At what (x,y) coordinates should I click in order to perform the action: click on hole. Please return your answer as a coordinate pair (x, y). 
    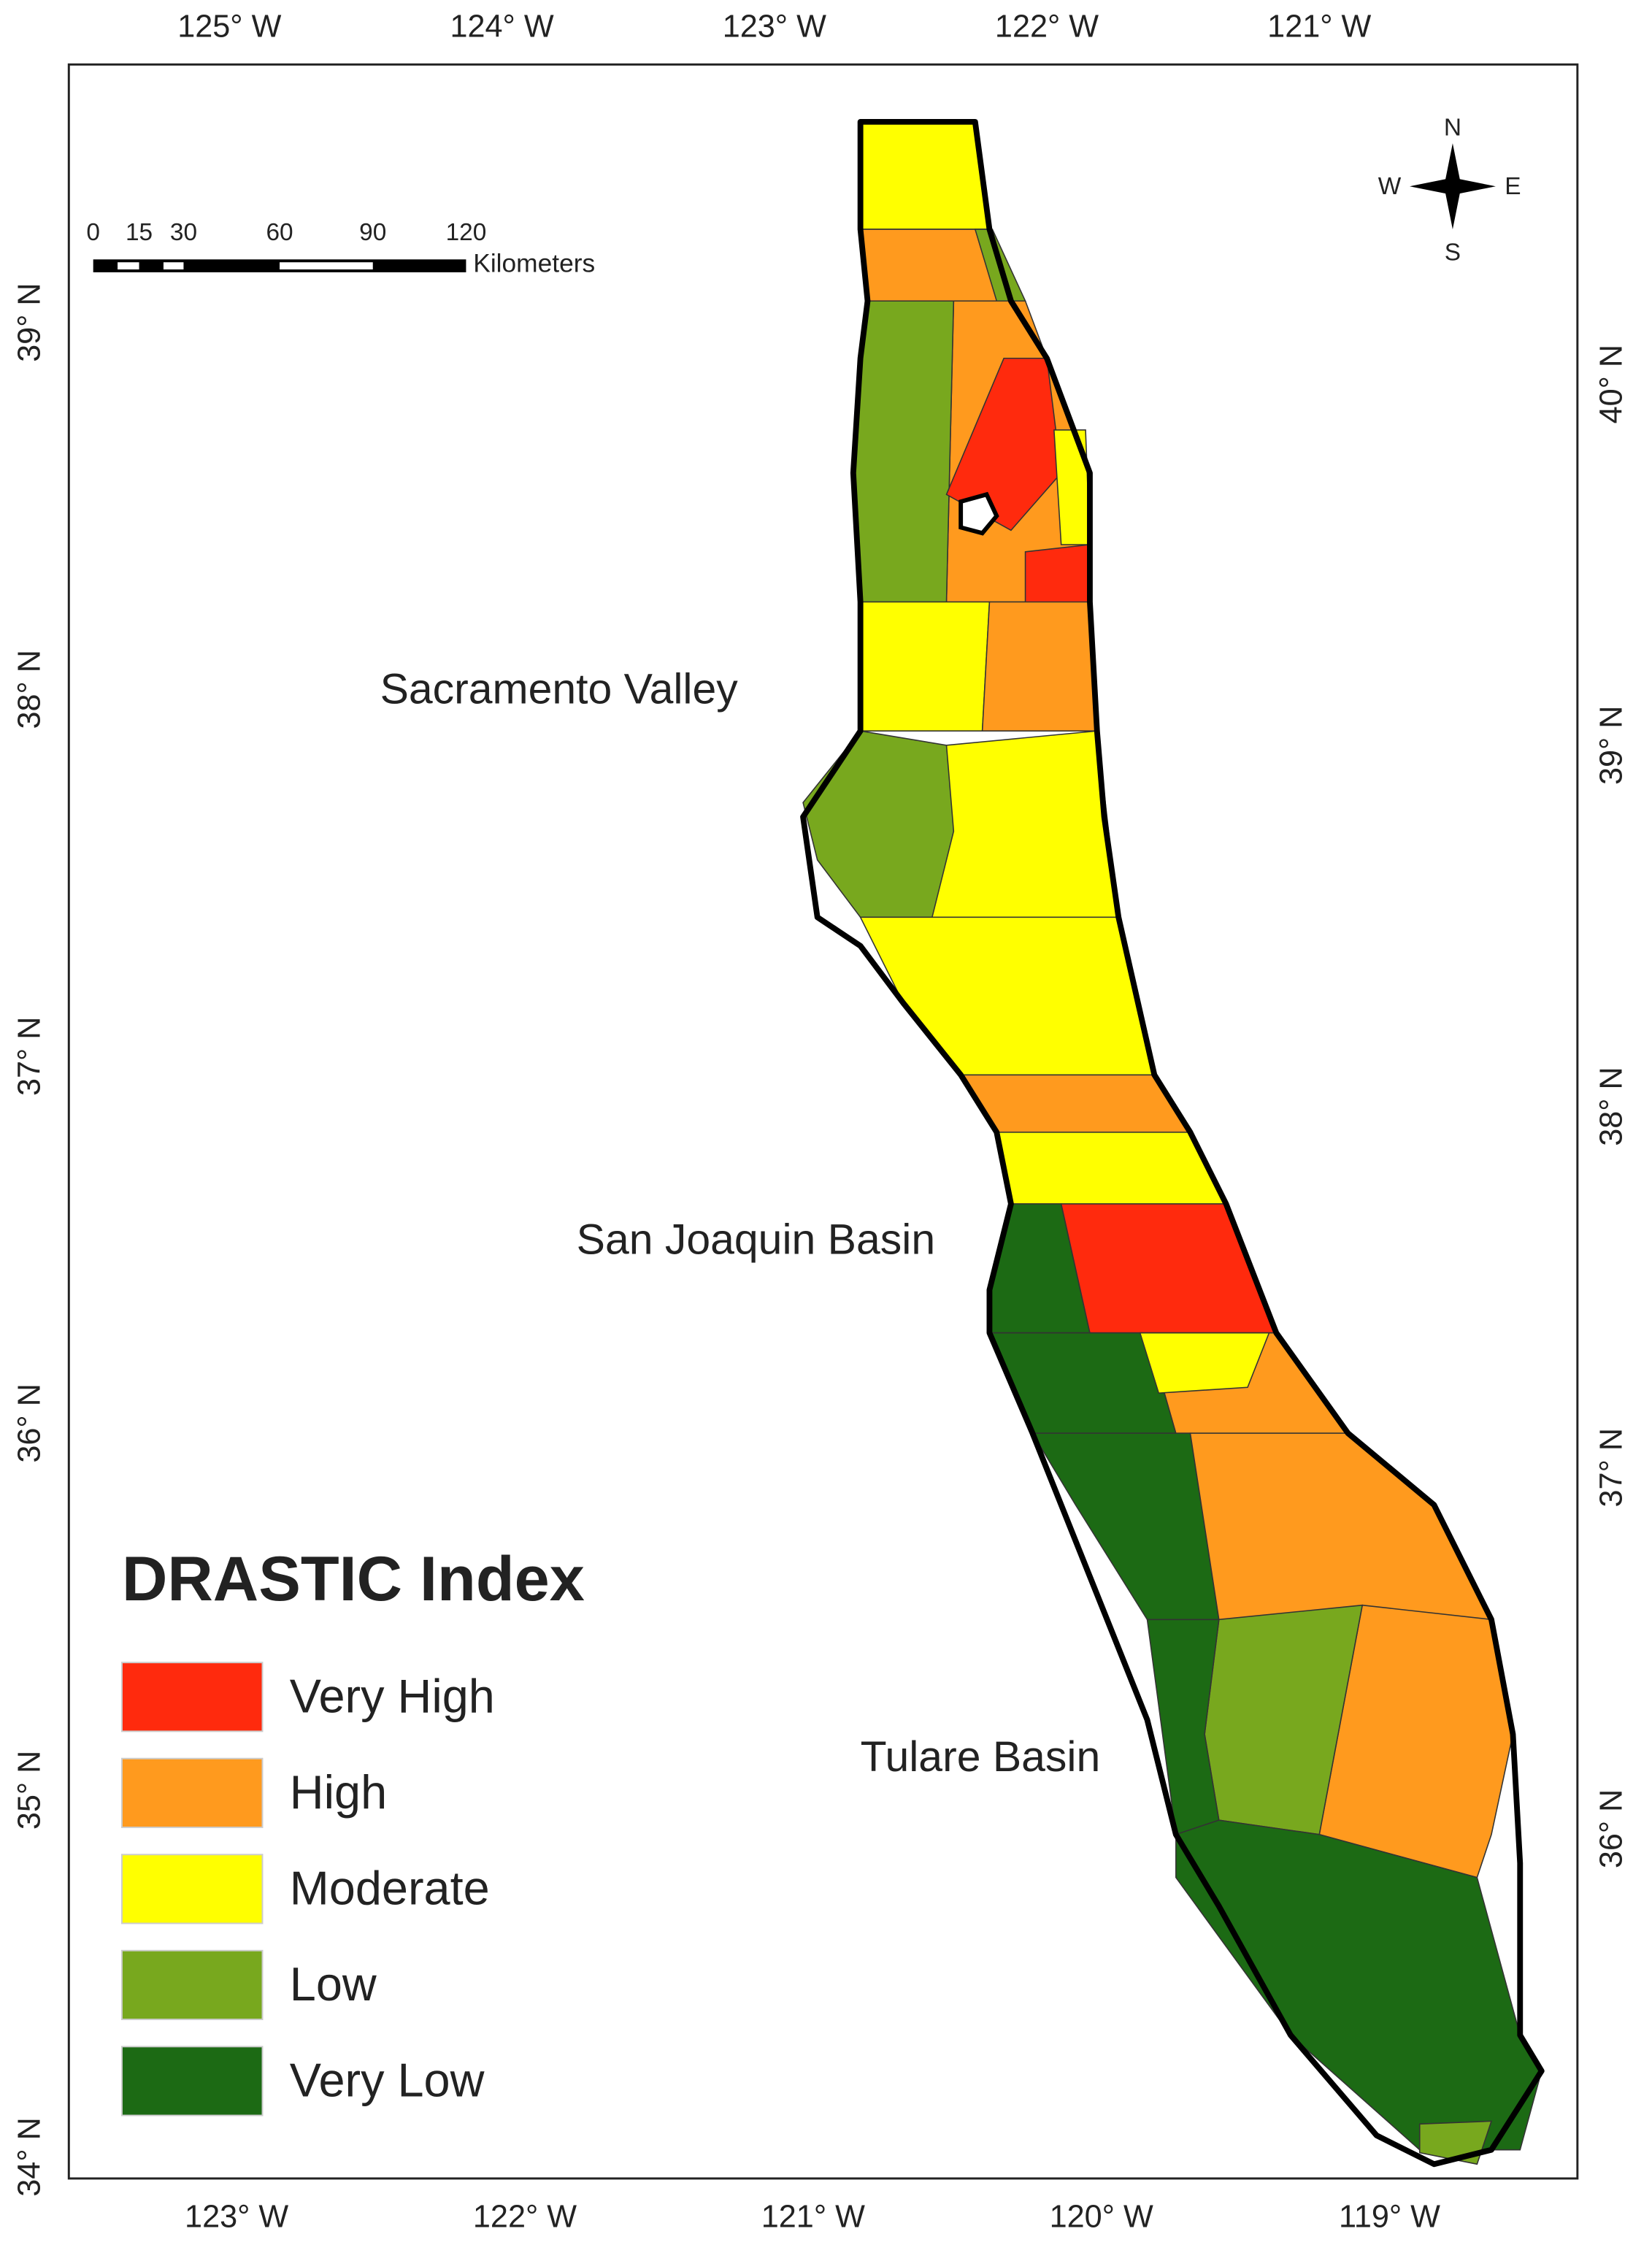
    Looking at the image, I should click on (978, 513).